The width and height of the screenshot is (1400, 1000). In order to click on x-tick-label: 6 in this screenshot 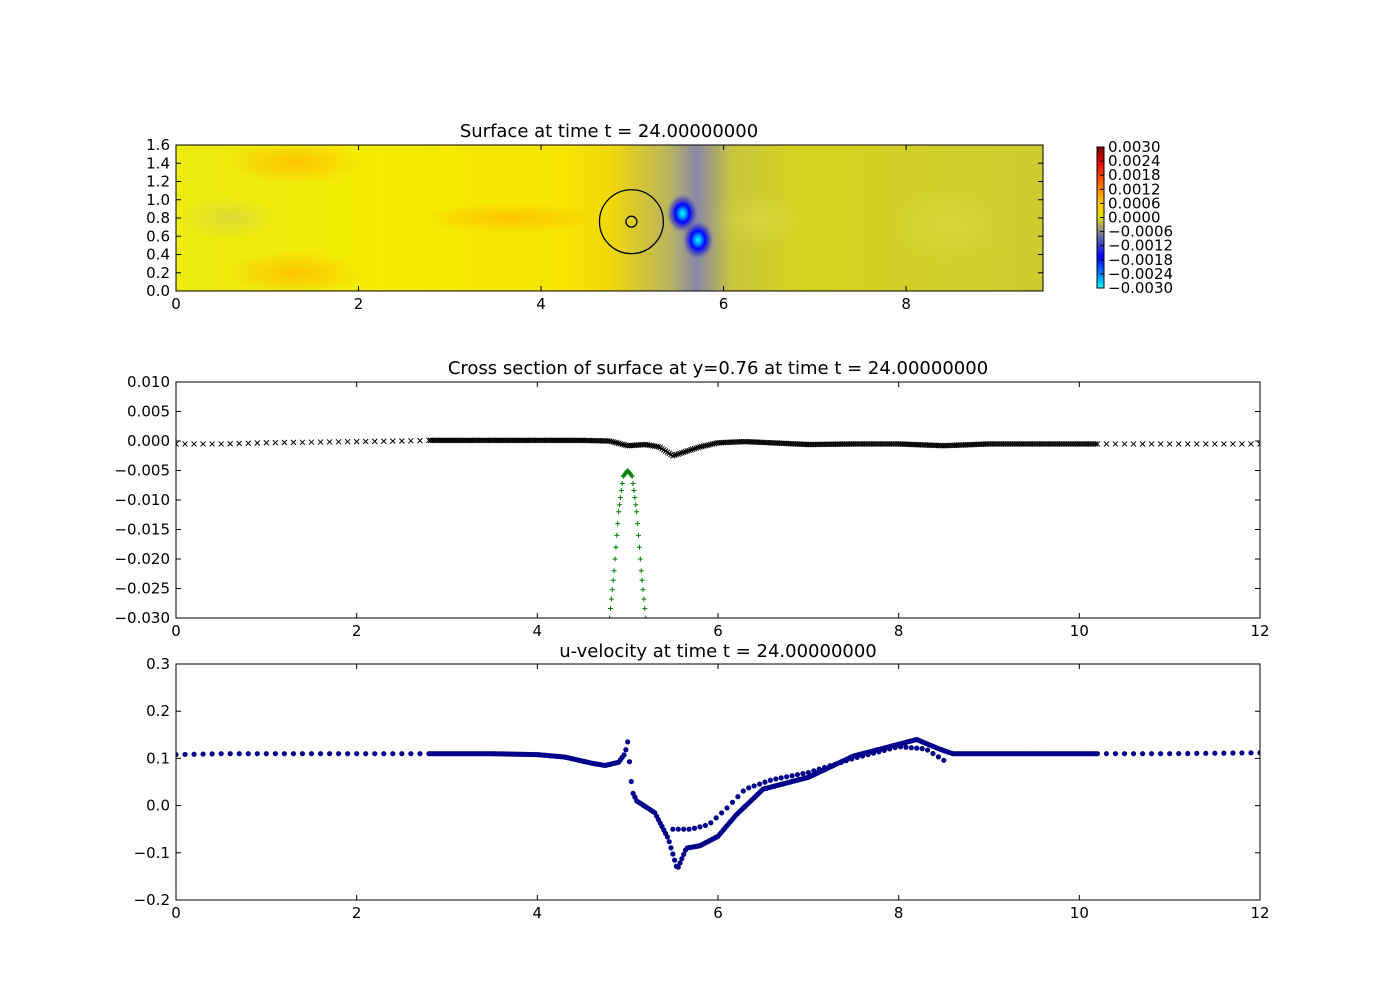, I will do `click(724, 304)`.